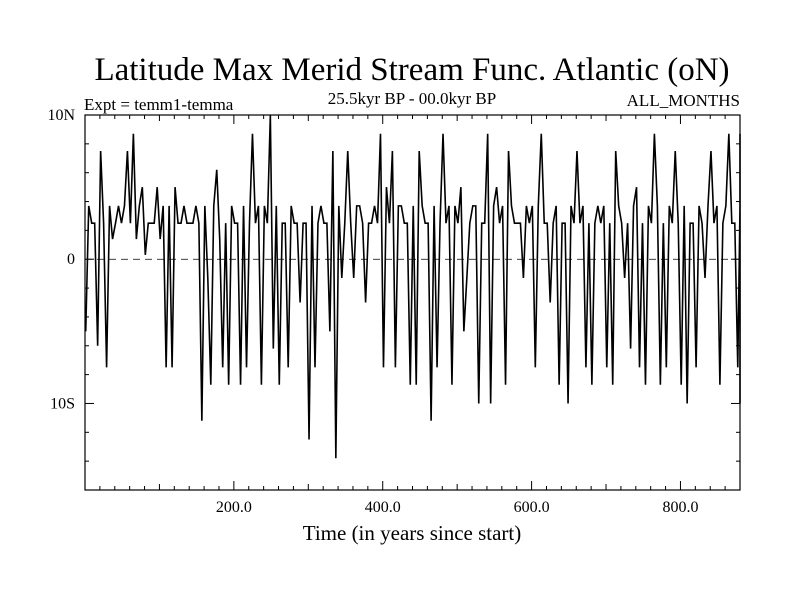 This screenshot has height=600, width=800. Describe the element at coordinates (383, 507) in the screenshot. I see `x-tick-label: 400.0` at that location.